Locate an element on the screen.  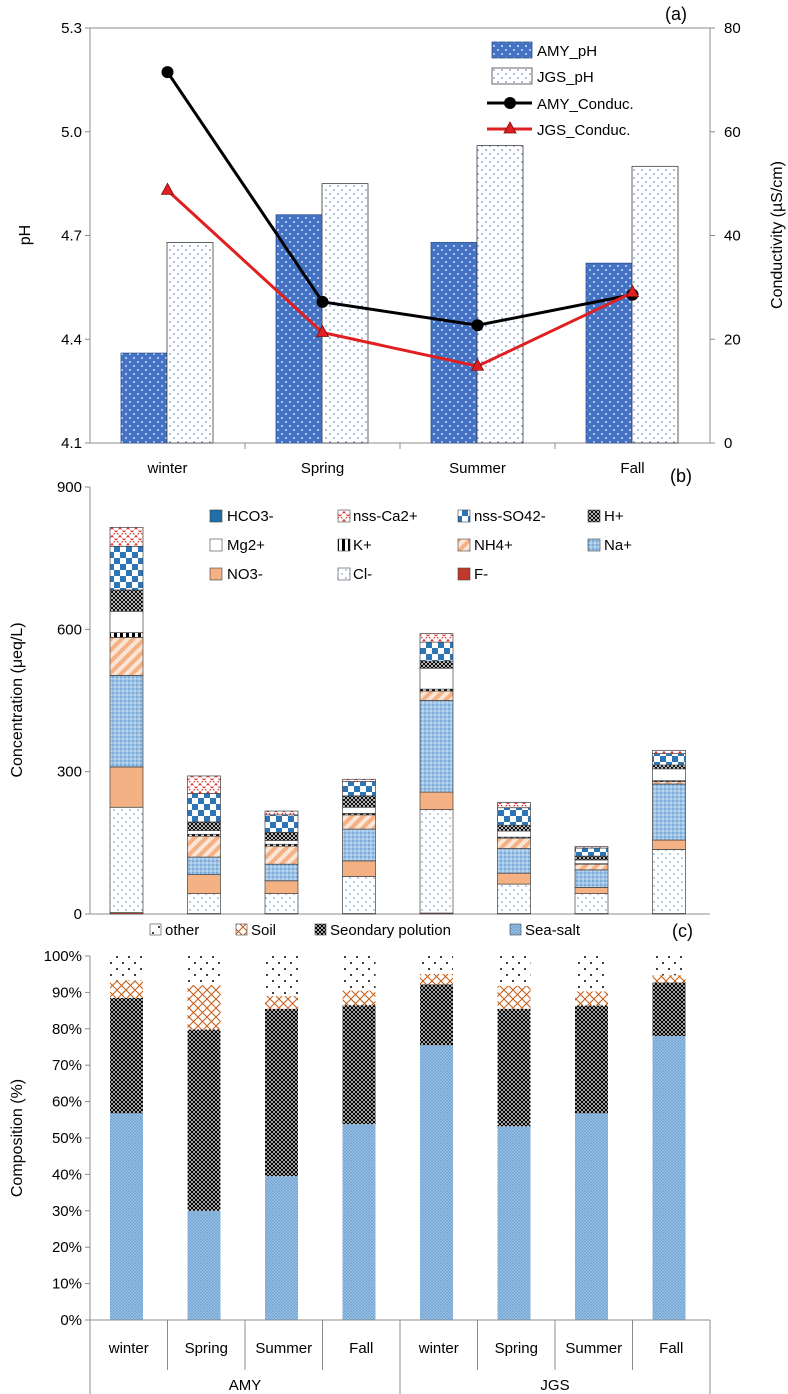
bar-h-amy-fall is located at coordinates (359, 801).